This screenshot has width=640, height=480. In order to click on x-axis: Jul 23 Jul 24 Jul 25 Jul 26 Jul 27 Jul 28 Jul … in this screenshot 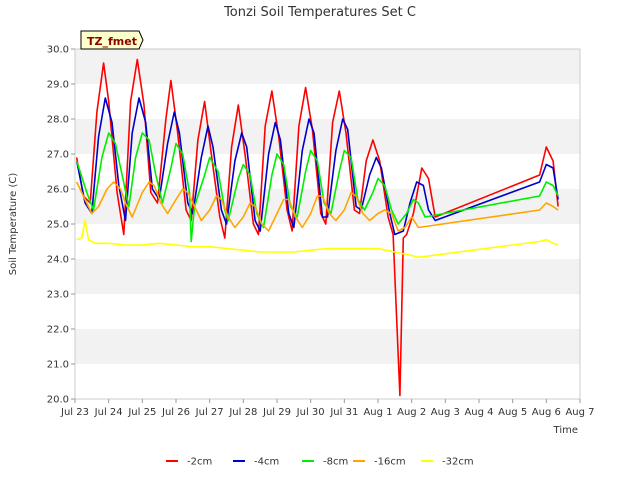, I will do `click(327, 408)`.